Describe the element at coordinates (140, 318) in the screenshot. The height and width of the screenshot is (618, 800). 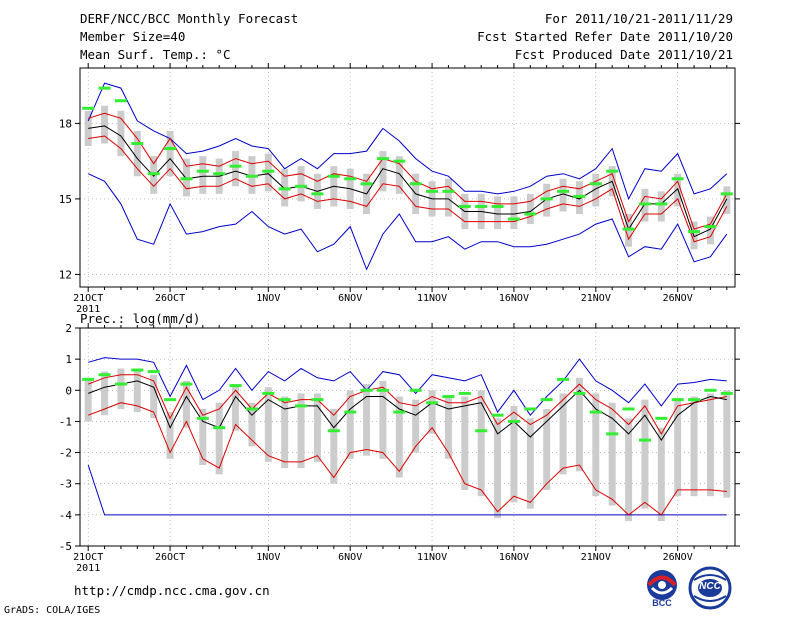
I see `variable-label-prec: Prec.: log(mm/d)` at that location.